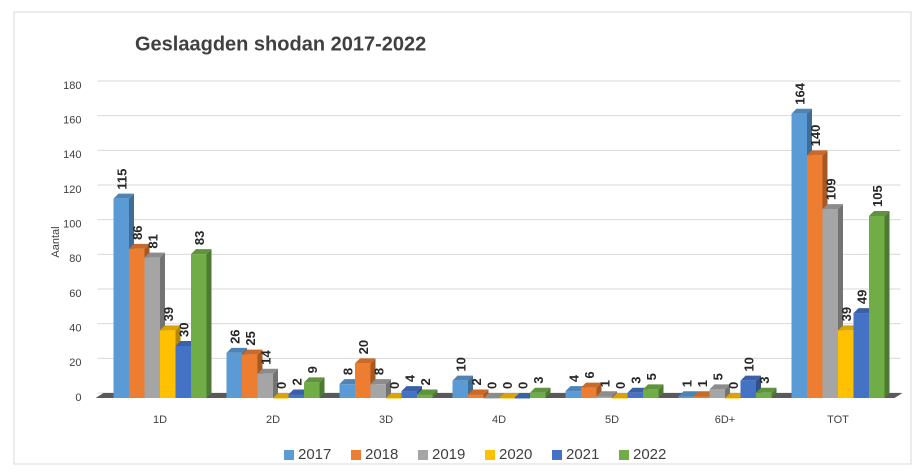 The width and height of the screenshot is (923, 475). What do you see at coordinates (72, 155) in the screenshot?
I see `y-tick-label: 140` at bounding box center [72, 155].